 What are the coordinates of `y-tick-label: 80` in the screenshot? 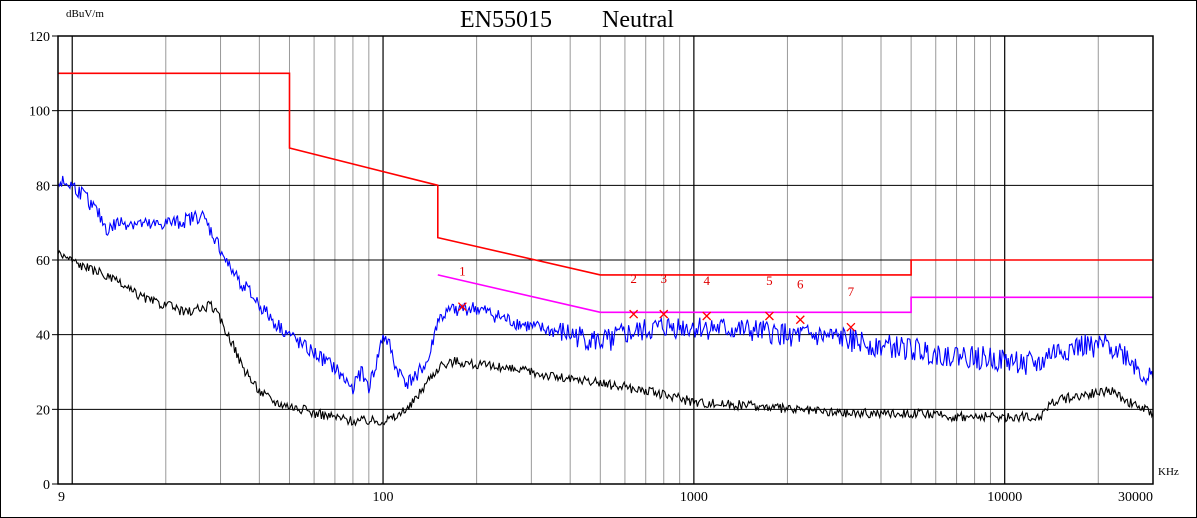 It's located at (43, 186).